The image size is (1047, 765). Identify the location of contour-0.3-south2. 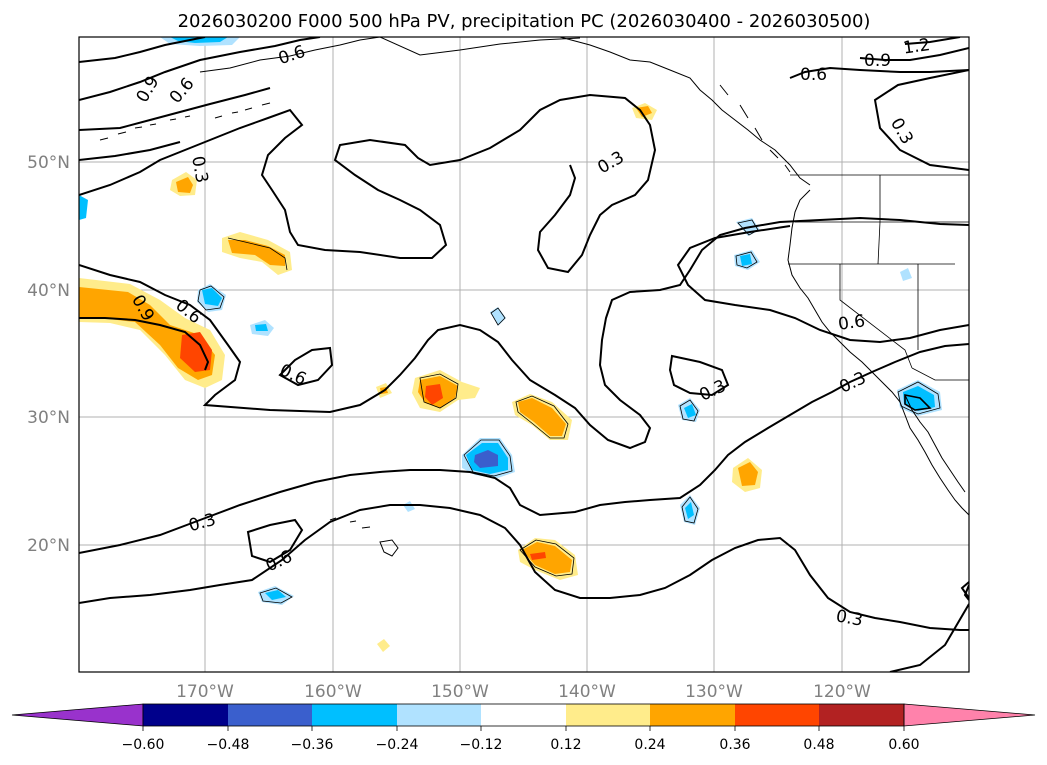
(524, 567).